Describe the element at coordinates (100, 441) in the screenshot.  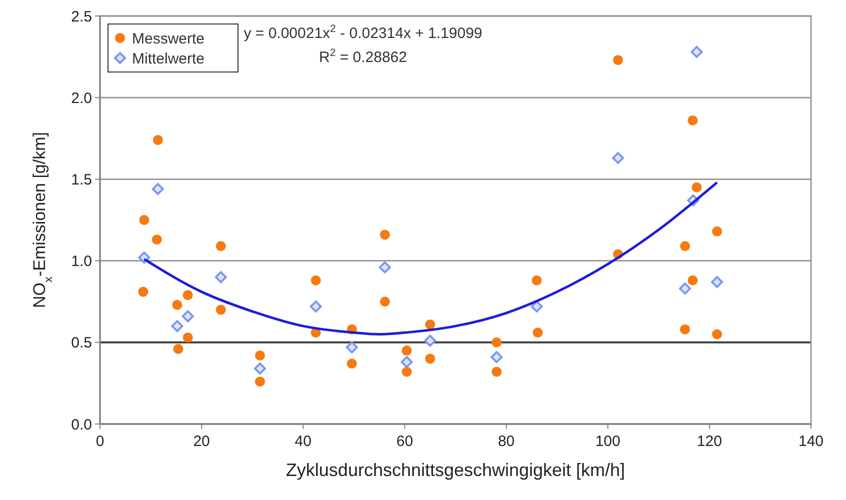
I see `x-tick-label: 0` at that location.